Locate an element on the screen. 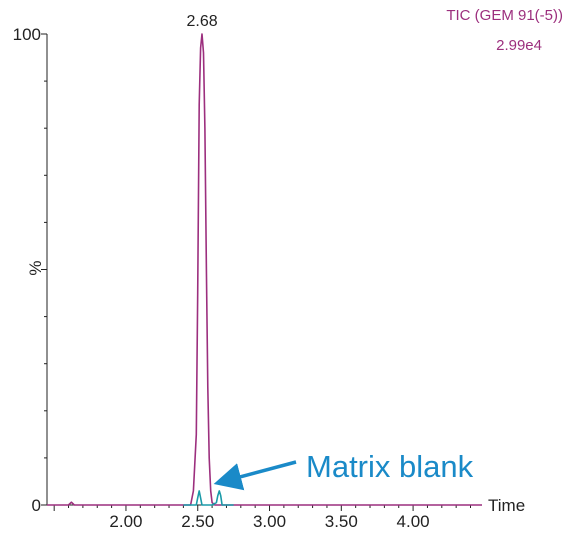 The image size is (568, 535). x-tick-label: 2.00 is located at coordinates (125, 521).